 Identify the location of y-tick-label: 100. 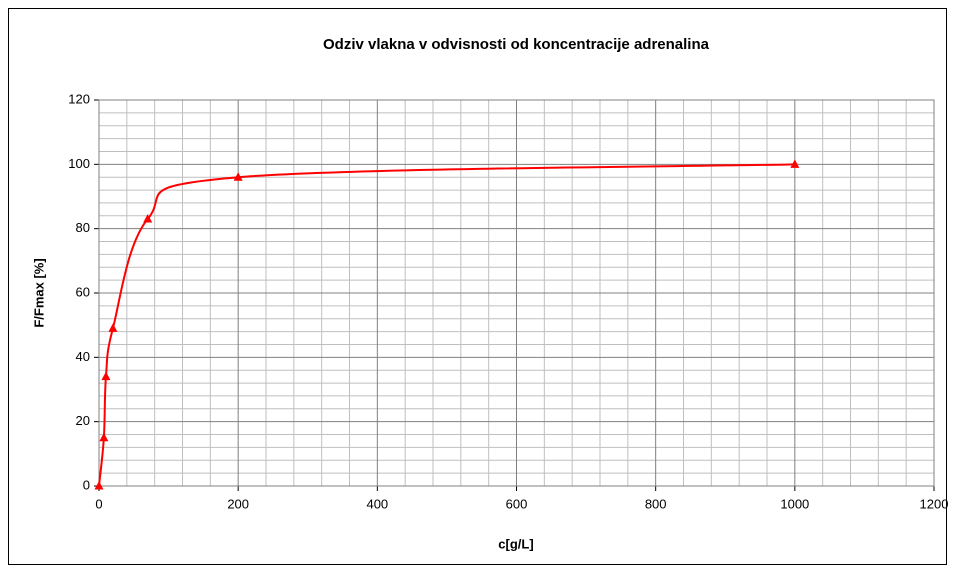
(79, 163).